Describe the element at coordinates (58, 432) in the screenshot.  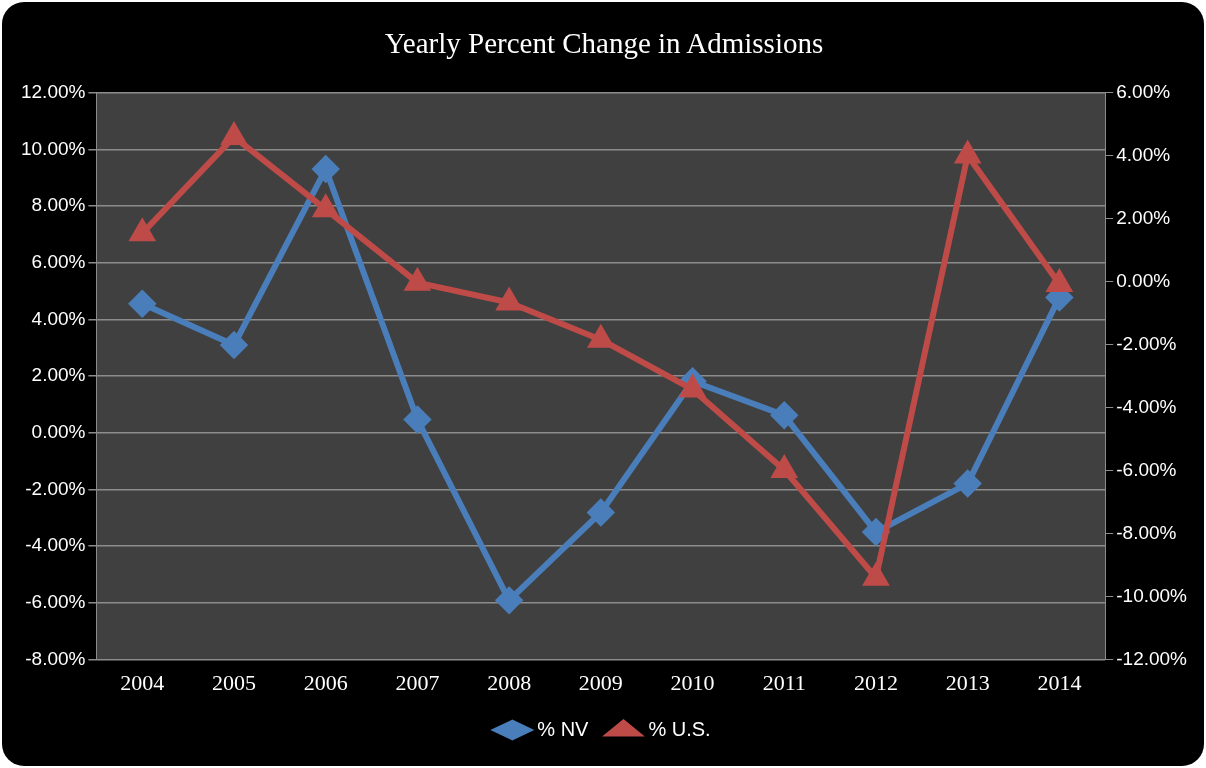
I see `y-tick-label: 0.00%` at that location.